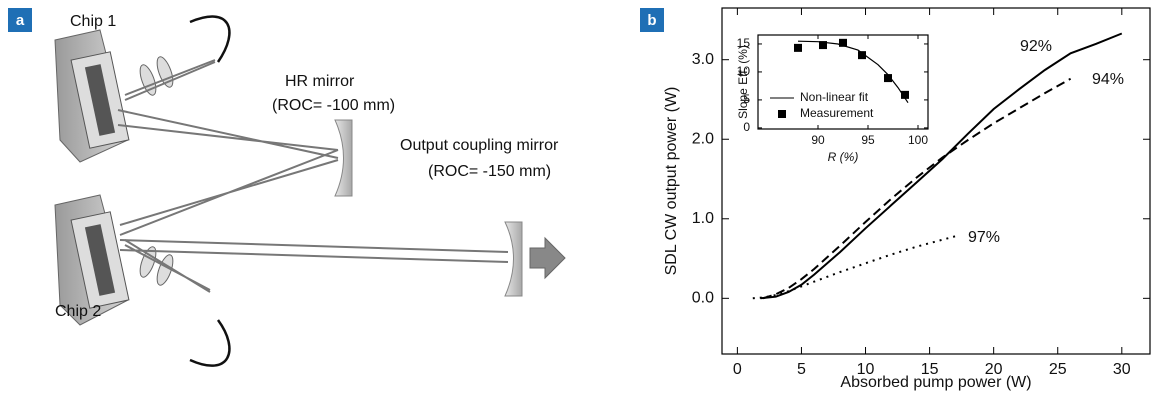 The height and width of the screenshot is (399, 1157). Describe the element at coordinates (1108, 79) in the screenshot. I see `series-label: 94%` at that location.